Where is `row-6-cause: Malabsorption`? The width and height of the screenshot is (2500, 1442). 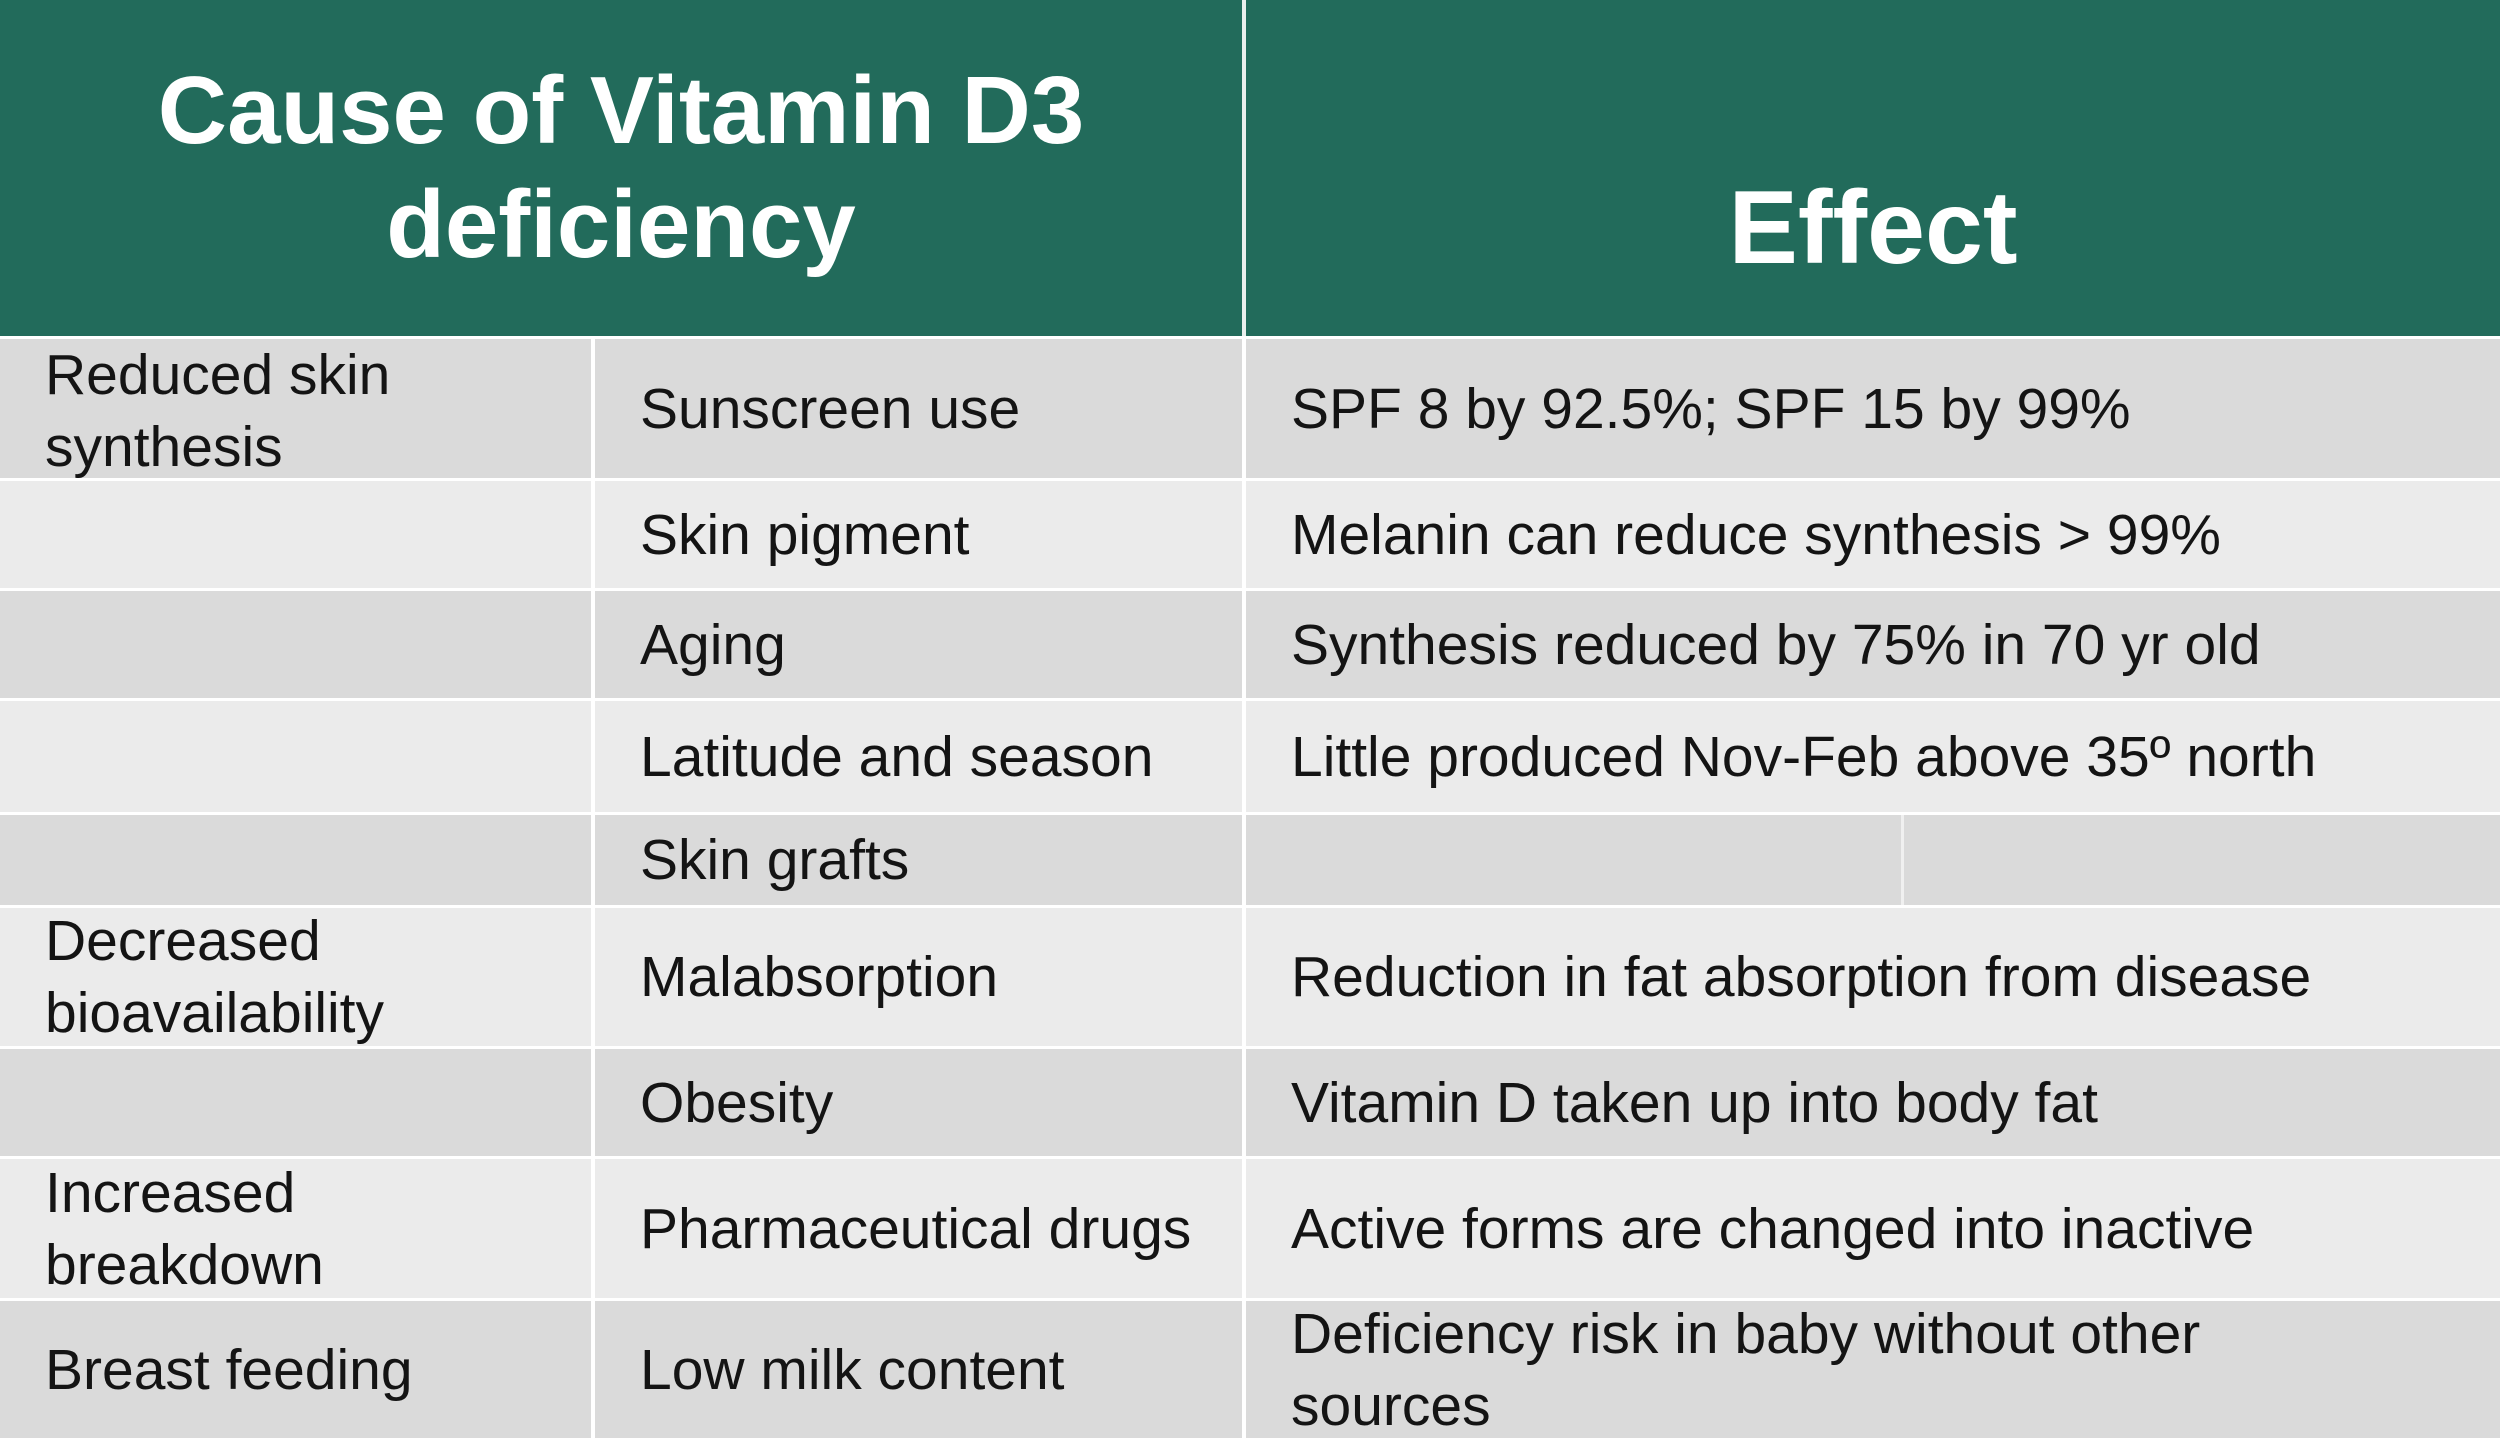
row-6-cause: Malabsorption is located at coordinates (920, 975).